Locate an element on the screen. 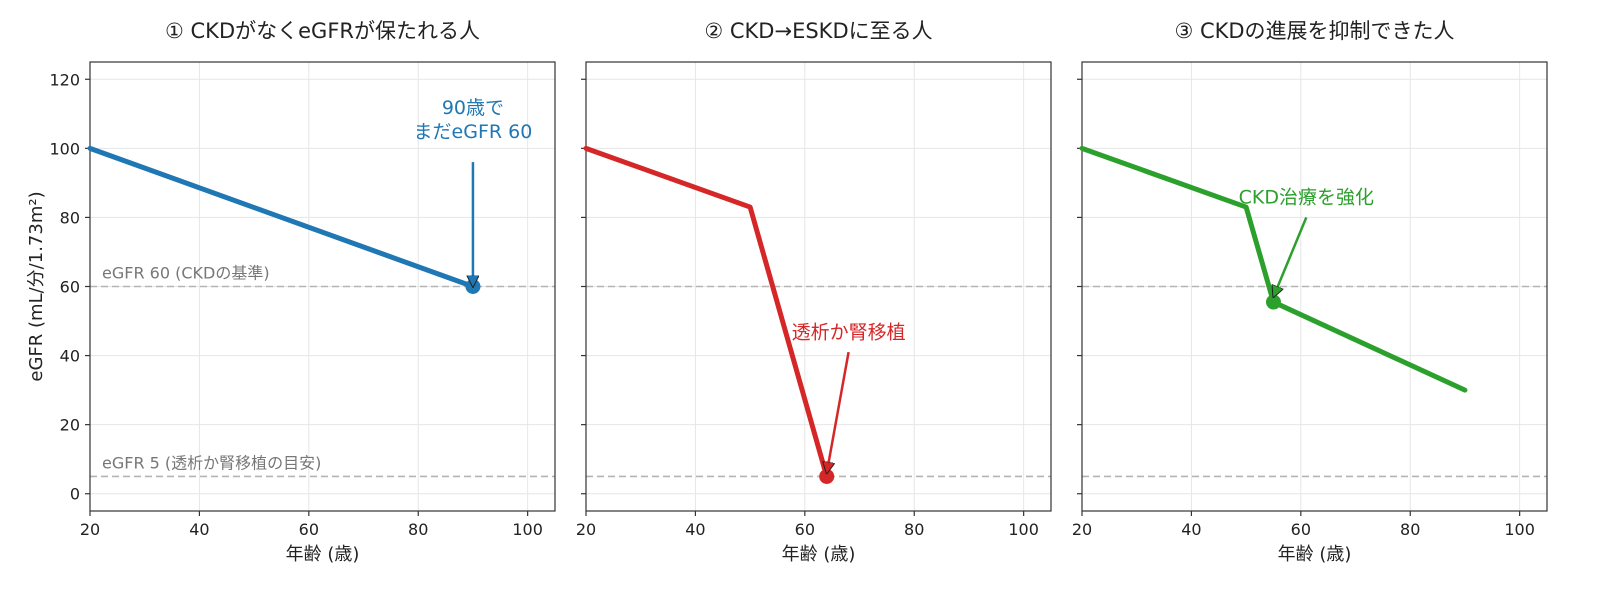 The height and width of the screenshot is (600, 1600). chart-title: ③ CKDの進展を抑制できた人 is located at coordinates (1314, 31).